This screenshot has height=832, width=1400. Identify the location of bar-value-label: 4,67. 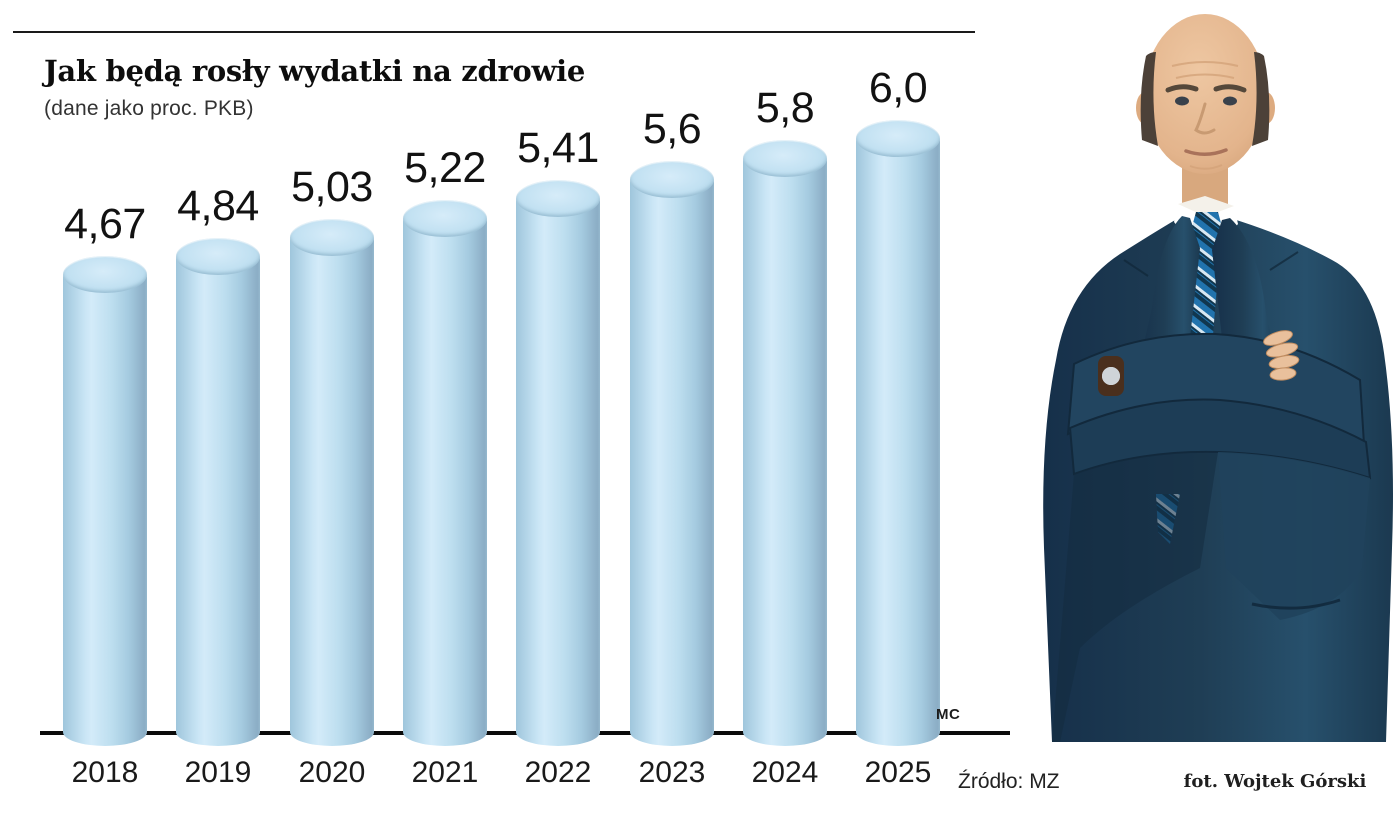
(105, 224).